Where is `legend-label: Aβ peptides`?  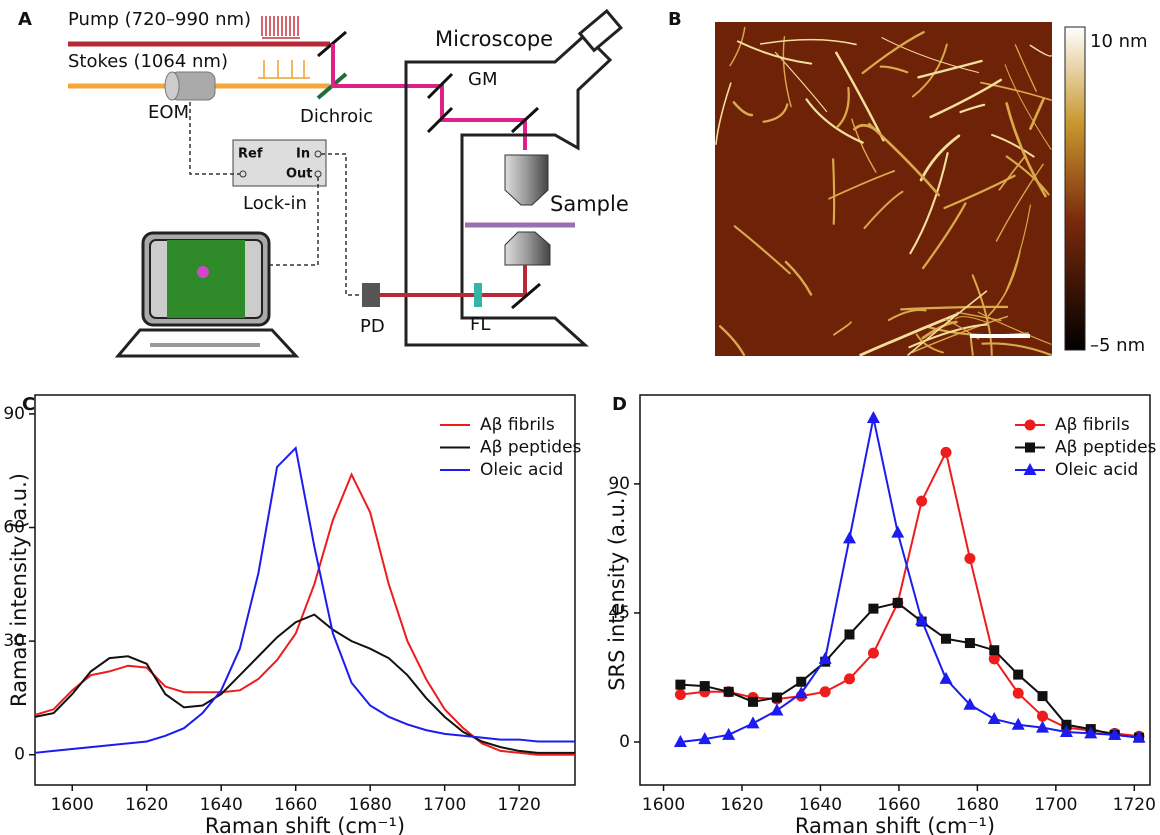 legend-label: Aβ peptides is located at coordinates (531, 448).